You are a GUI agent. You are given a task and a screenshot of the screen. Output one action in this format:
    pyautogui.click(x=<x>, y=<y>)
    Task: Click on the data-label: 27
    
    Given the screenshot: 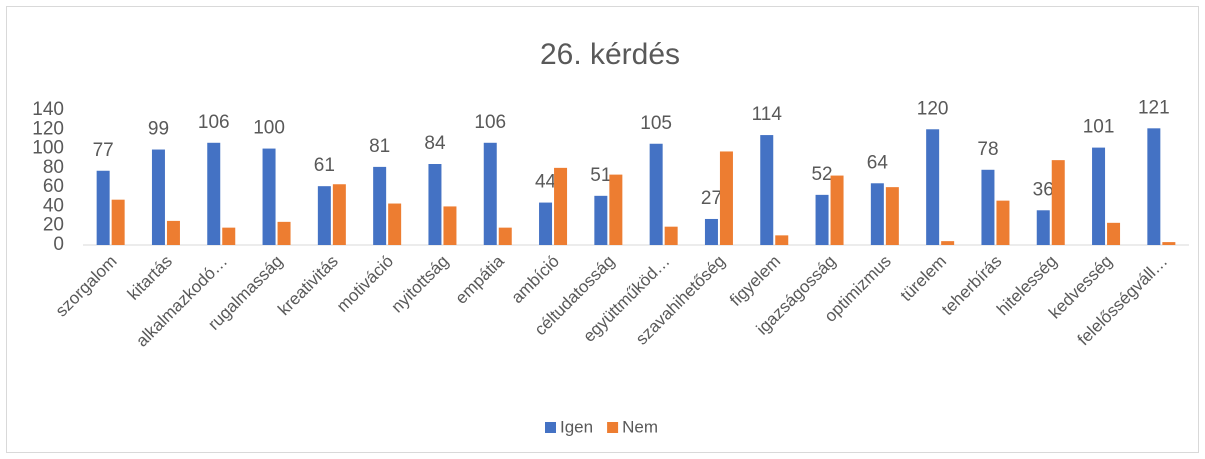 What is the action you would take?
    pyautogui.click(x=711, y=198)
    